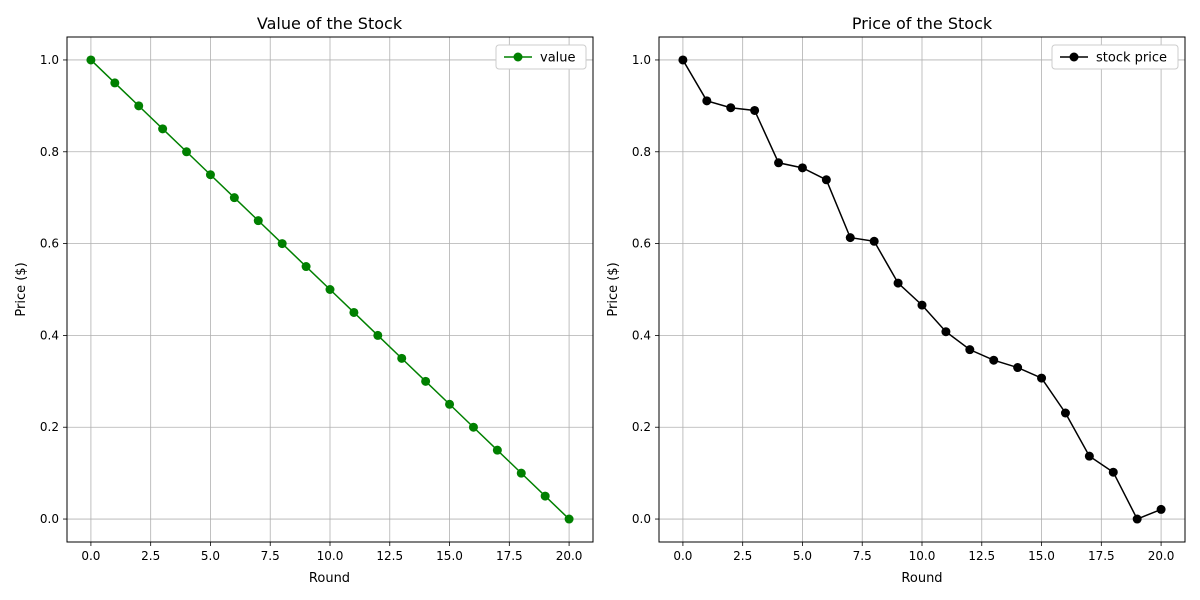  What do you see at coordinates (330, 23) in the screenshot?
I see `chart-title: Value of the Stock` at bounding box center [330, 23].